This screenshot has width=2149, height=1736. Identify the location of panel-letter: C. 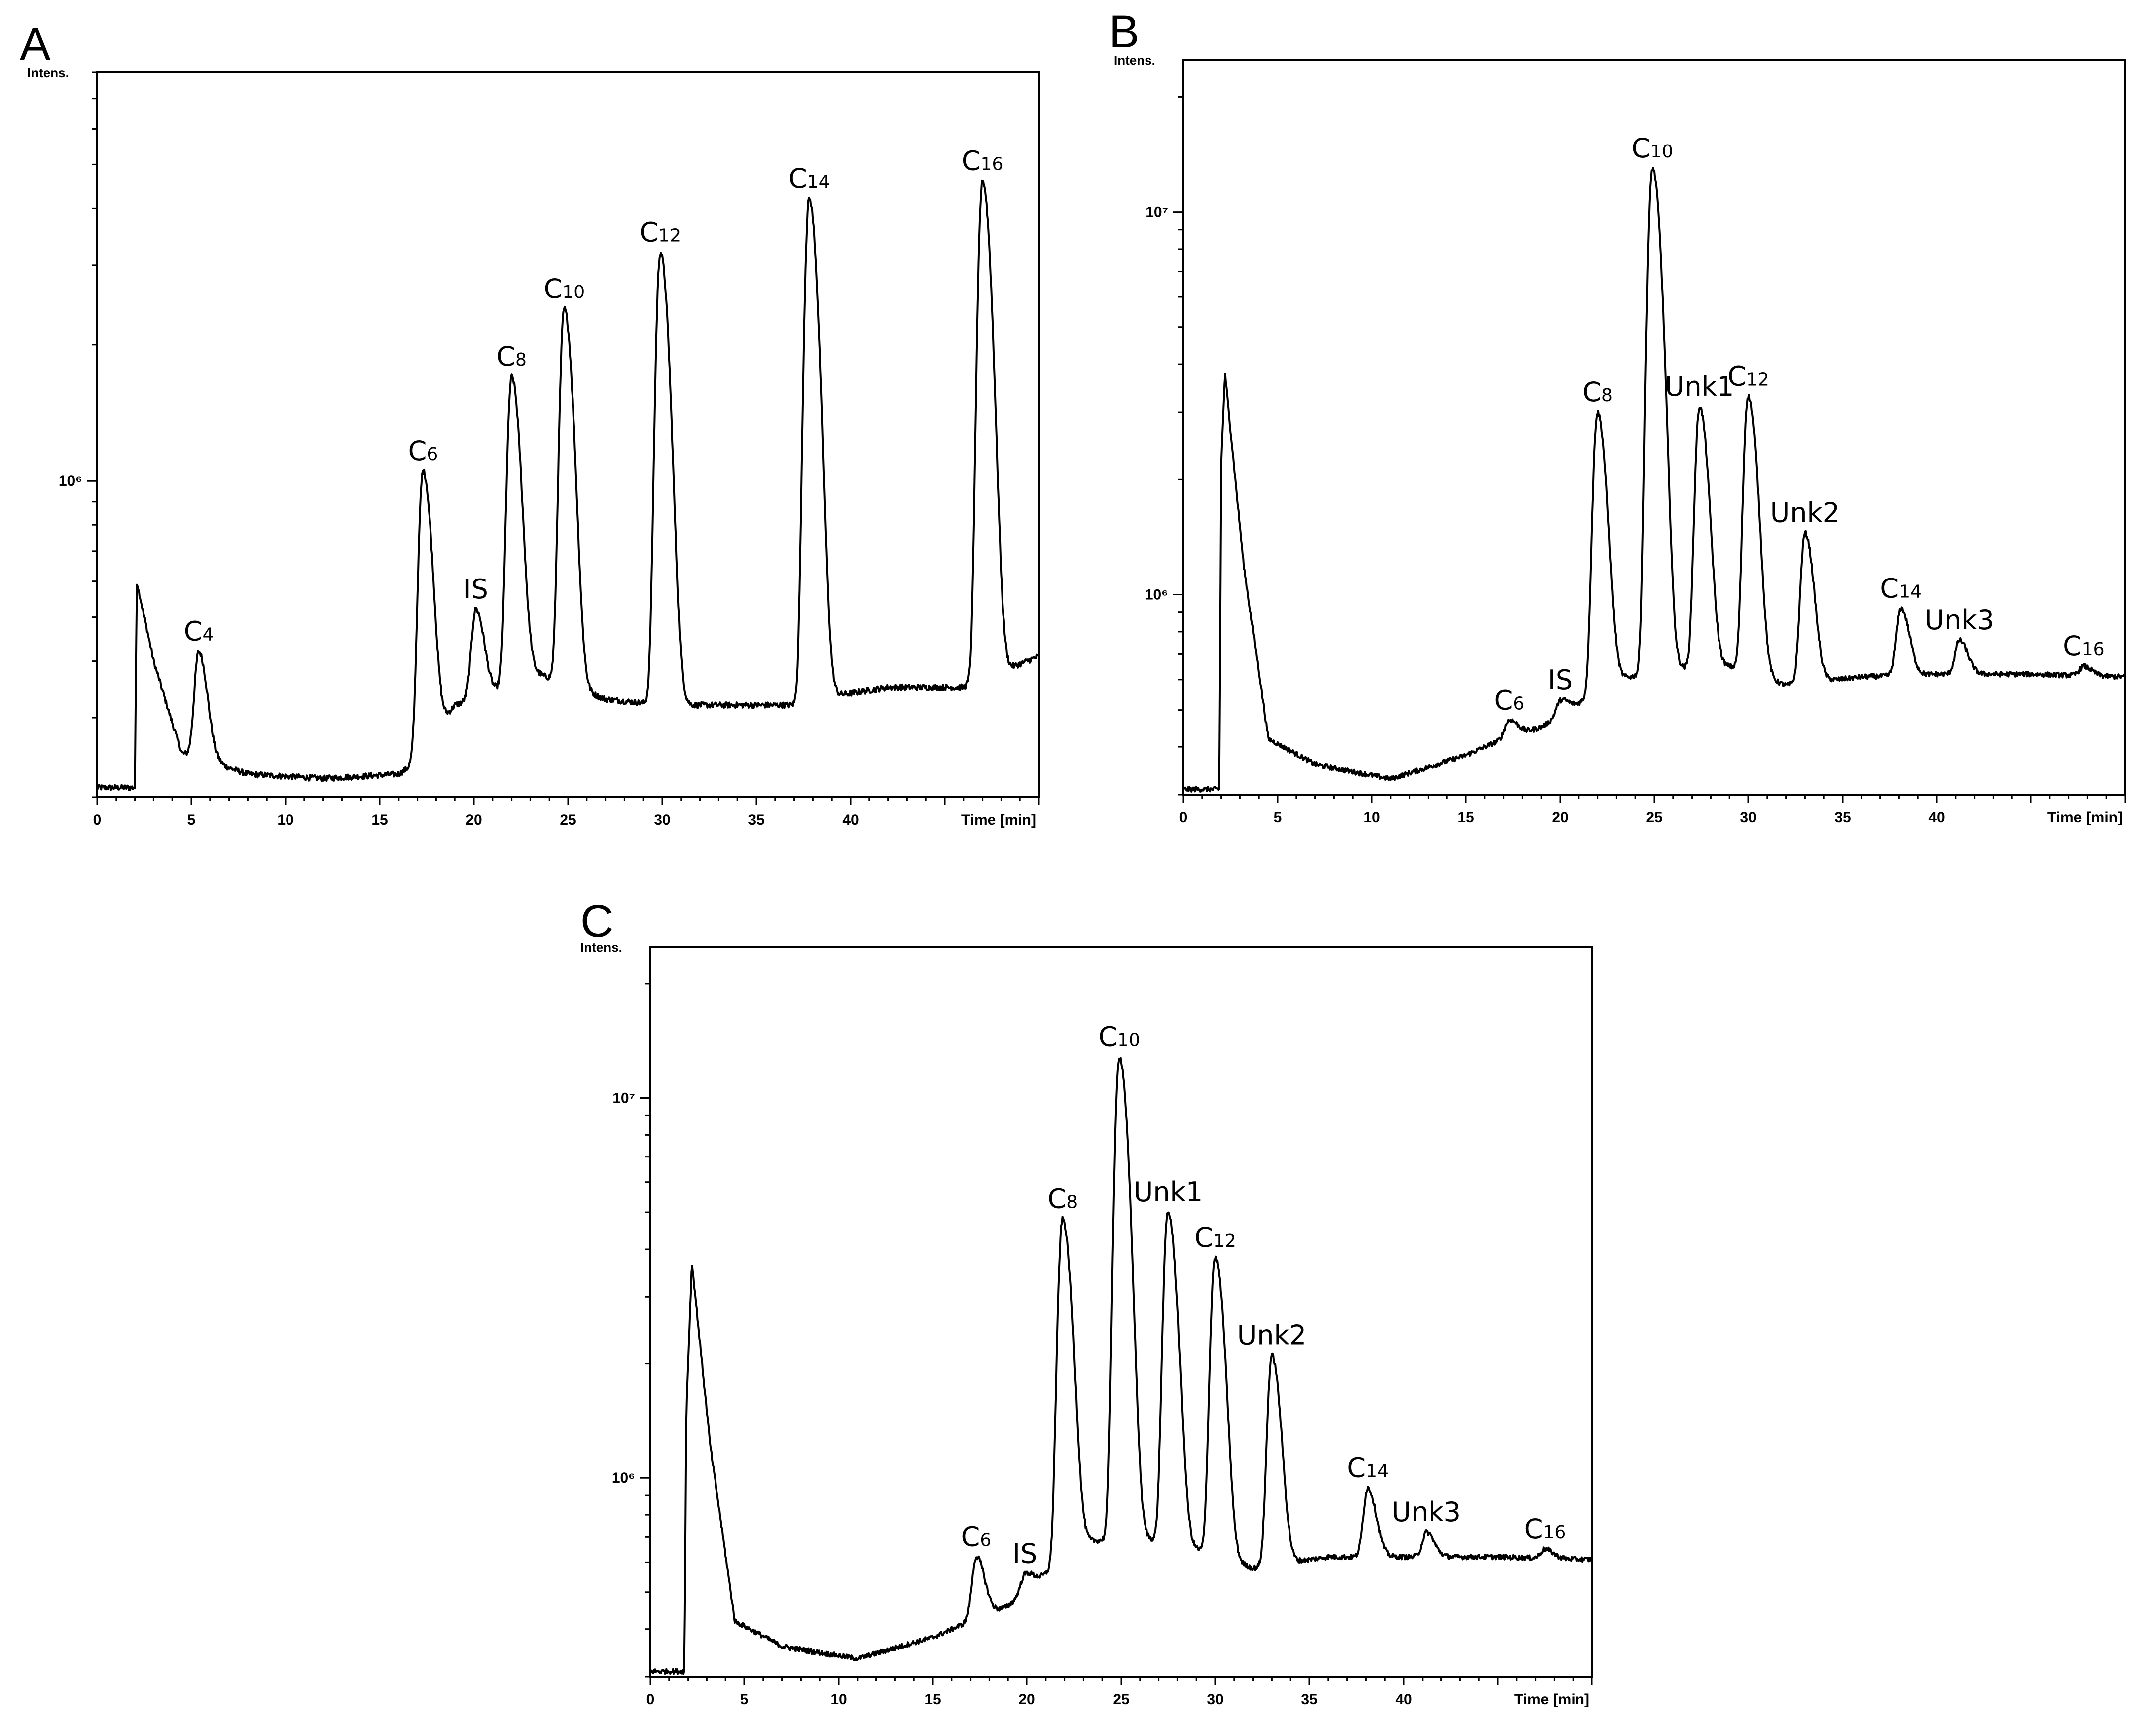
(596, 921).